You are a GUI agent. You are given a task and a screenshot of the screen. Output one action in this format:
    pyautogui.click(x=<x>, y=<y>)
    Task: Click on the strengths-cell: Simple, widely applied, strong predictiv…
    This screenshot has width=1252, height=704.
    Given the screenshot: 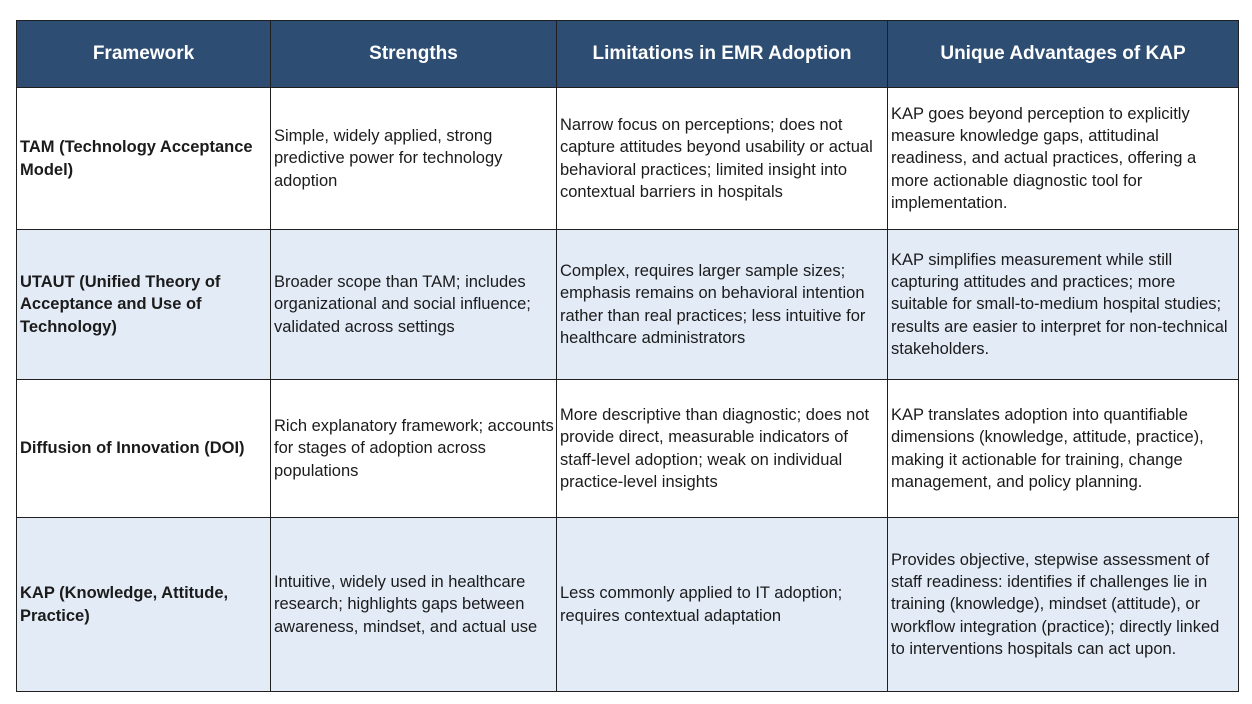 What is the action you would take?
    pyautogui.click(x=413, y=158)
    